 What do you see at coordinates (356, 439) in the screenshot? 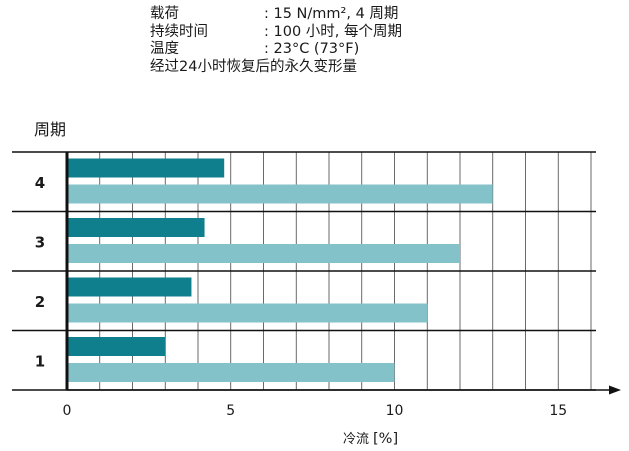
I see `x-axis-title: 冷流` at bounding box center [356, 439].